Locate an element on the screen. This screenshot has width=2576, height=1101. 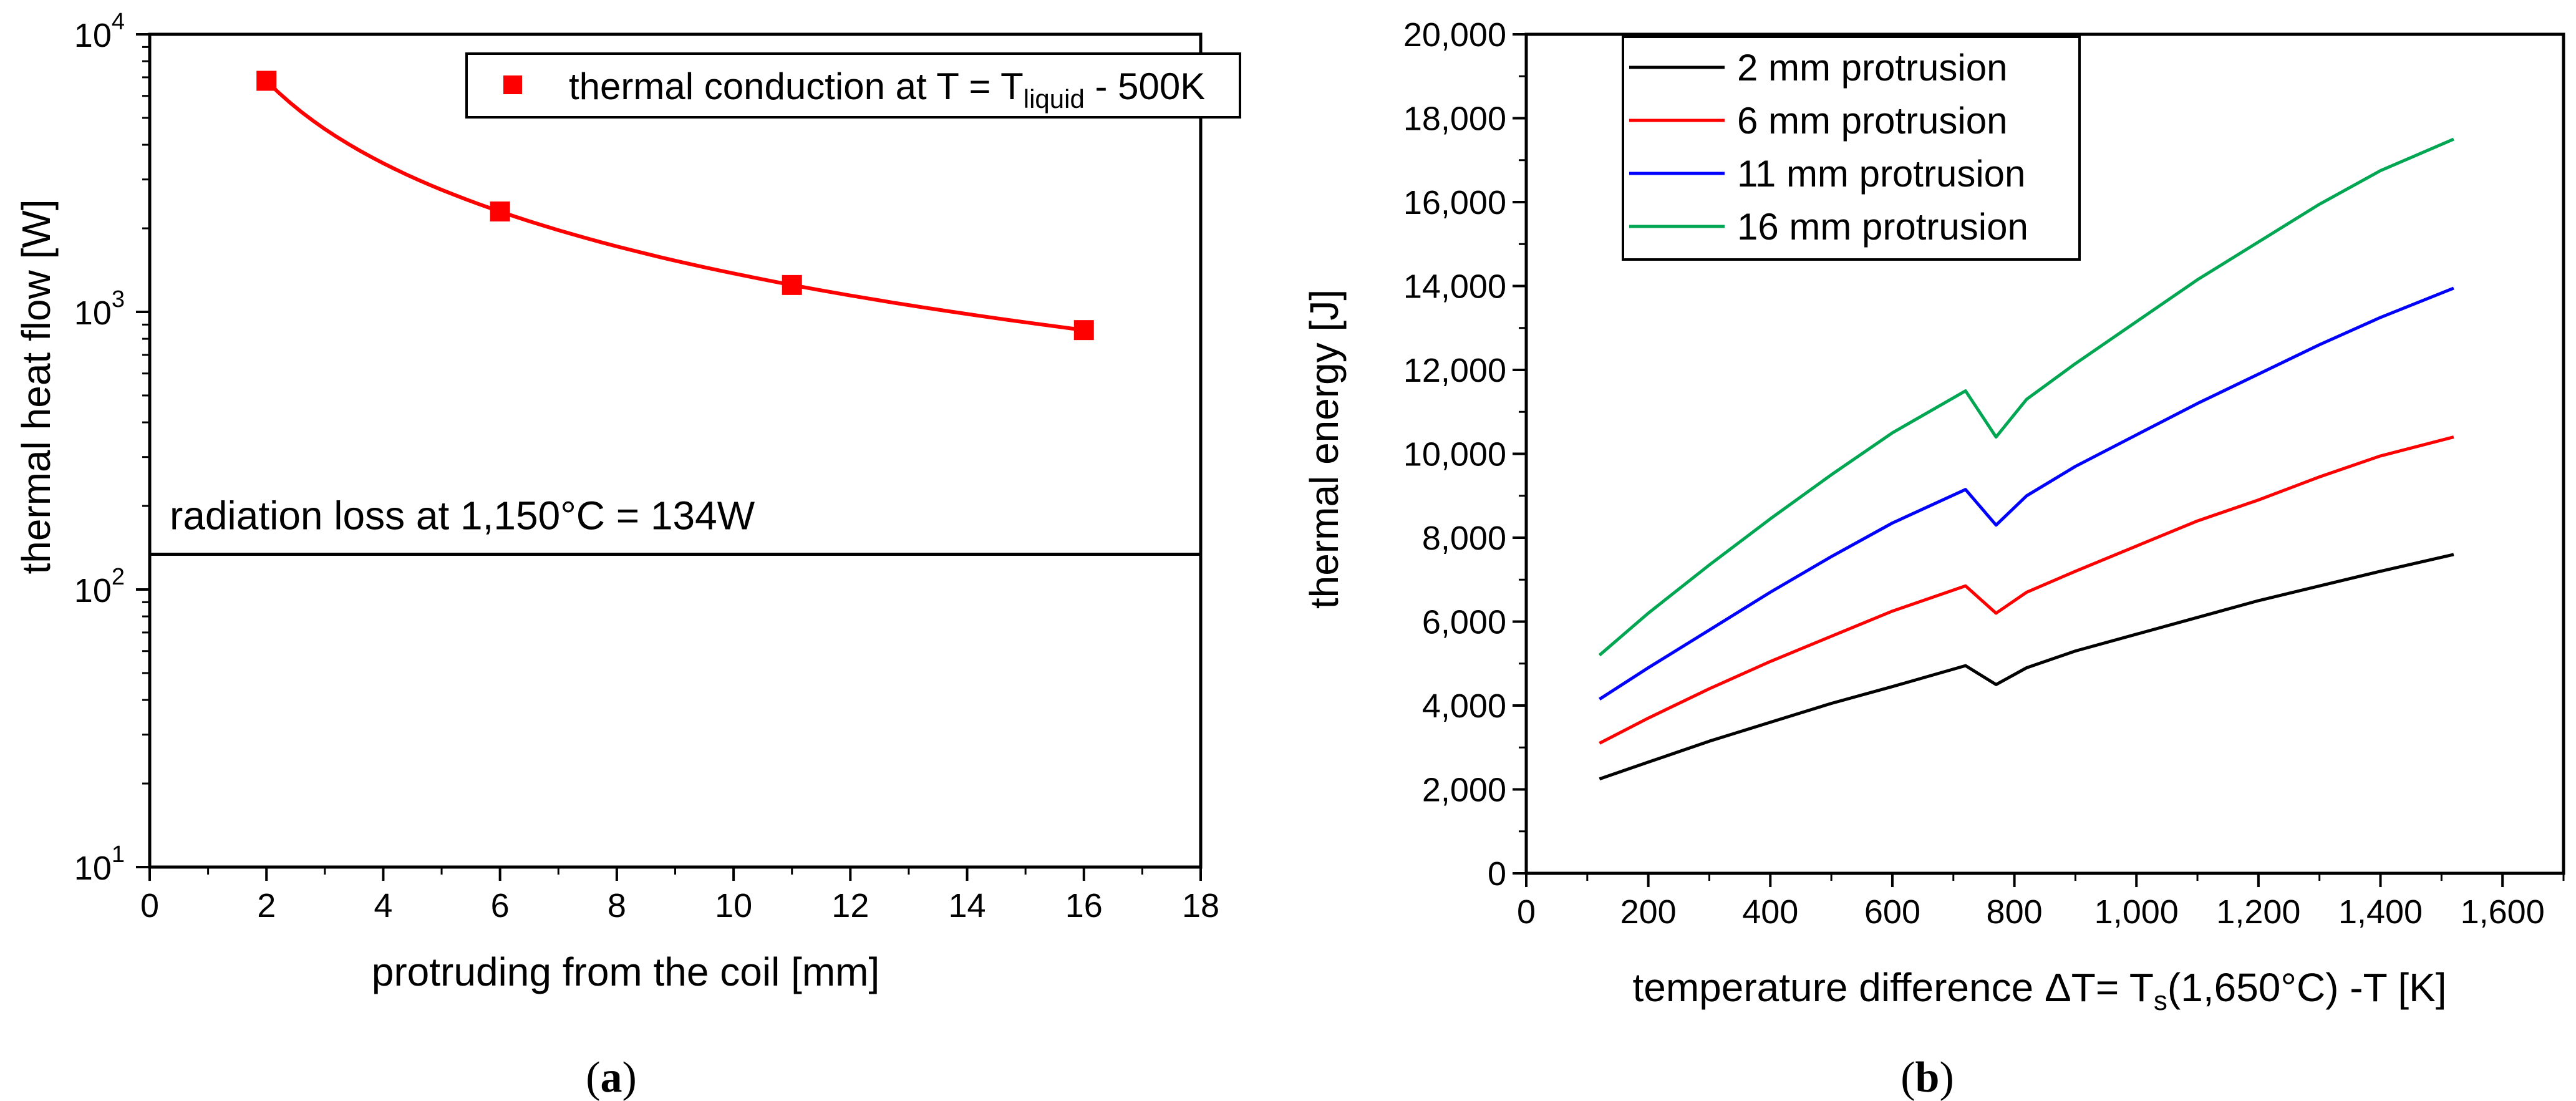
y-tick-label: 10¹ is located at coordinates (99, 864).